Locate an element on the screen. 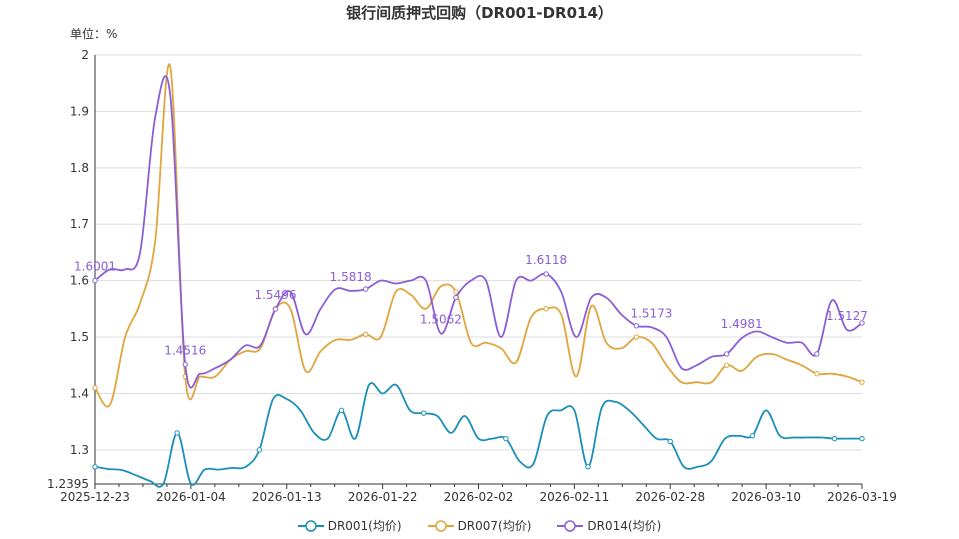 This screenshot has height=539, width=959. legend-item-dr007: DR007(均价) is located at coordinates (479, 525).